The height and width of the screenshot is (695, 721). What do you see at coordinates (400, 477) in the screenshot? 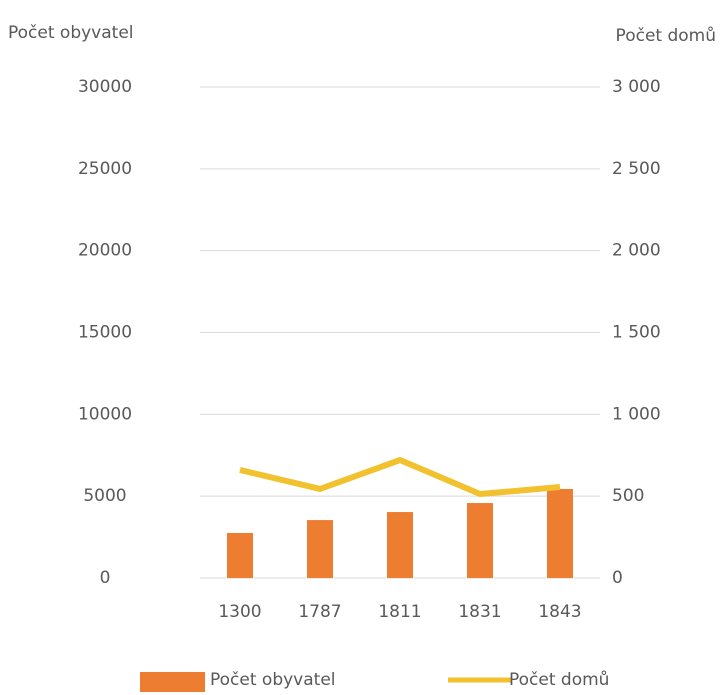
I see `line` at bounding box center [400, 477].